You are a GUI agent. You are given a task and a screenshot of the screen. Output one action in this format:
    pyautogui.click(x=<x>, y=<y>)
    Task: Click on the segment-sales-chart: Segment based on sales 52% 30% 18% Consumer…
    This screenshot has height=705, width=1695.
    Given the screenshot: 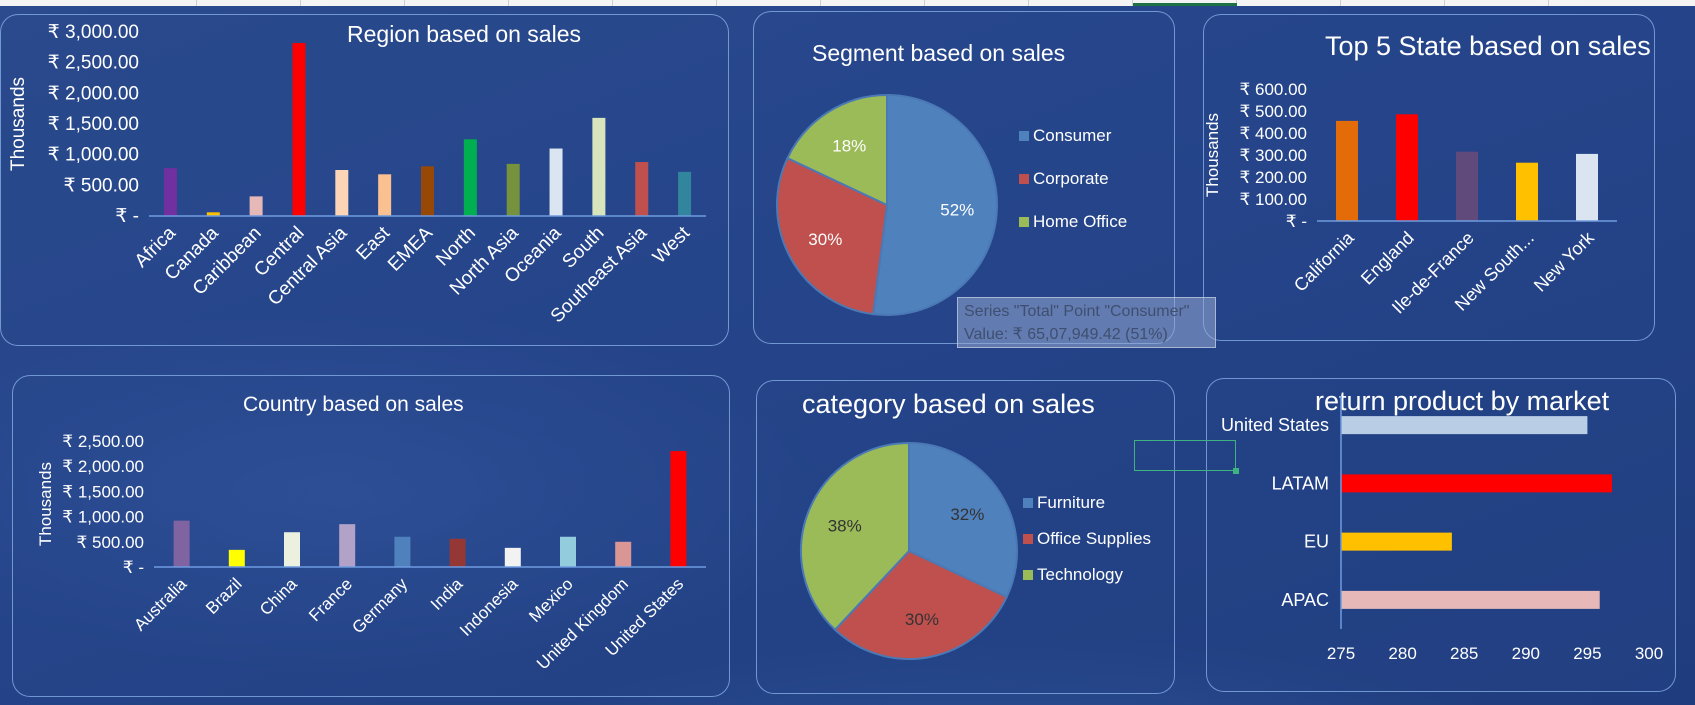 What is the action you would take?
    pyautogui.click(x=964, y=177)
    